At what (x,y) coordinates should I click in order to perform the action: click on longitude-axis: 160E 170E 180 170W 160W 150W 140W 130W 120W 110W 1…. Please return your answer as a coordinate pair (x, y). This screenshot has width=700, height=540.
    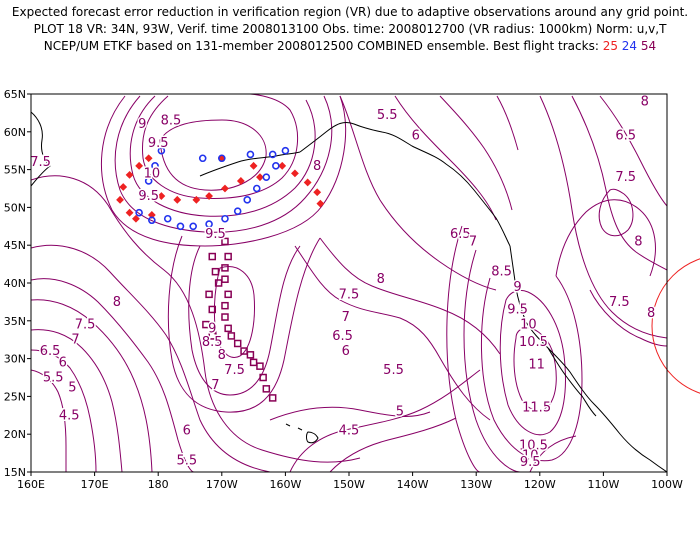
    Looking at the image, I should click on (350, 481).